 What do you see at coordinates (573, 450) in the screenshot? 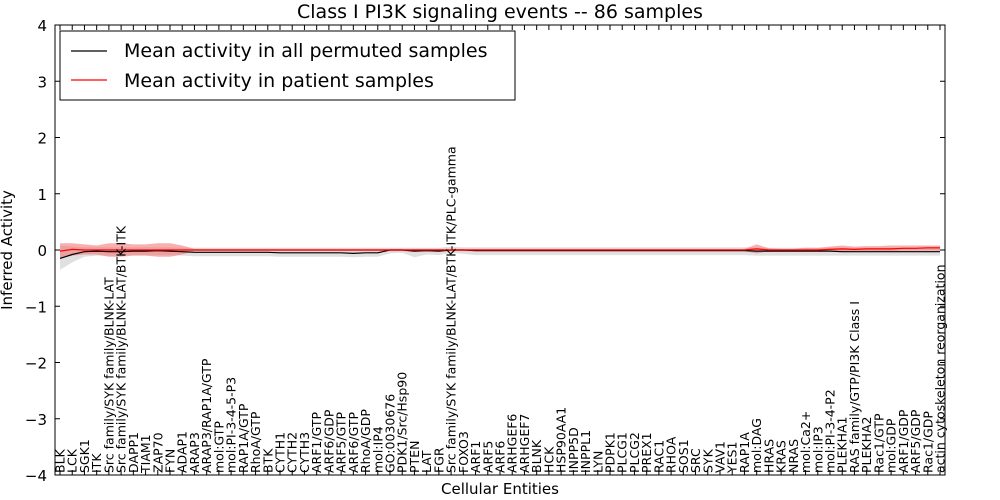
I see `x-tick-label: INPP5D` at bounding box center [573, 450].